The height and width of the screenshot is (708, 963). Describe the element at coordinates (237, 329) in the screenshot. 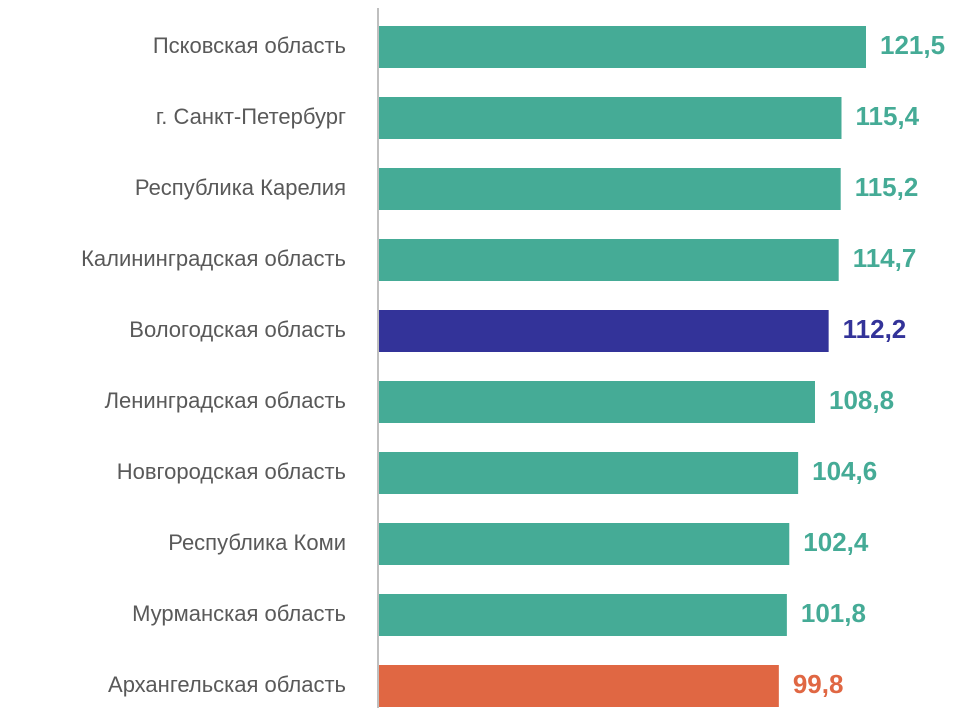

I see `category-label: Вологодская область` at that location.